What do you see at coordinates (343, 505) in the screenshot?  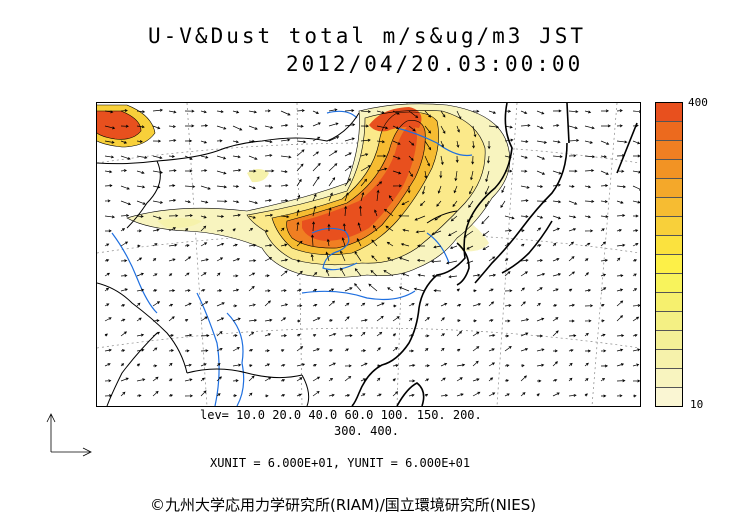 I see `copyright-notice: ©九州大学応用力学研究所(RIAM)/国立環境研究所(NIES)` at bounding box center [343, 505].